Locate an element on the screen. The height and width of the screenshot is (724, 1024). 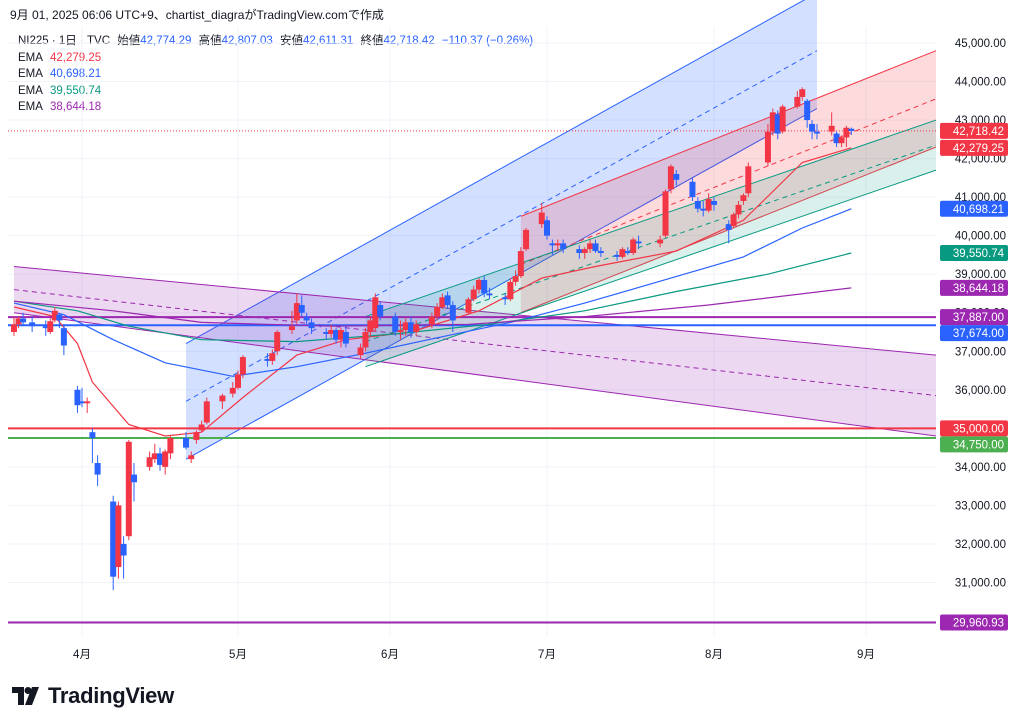
tradingview-logo-icon is located at coordinates (25, 696).